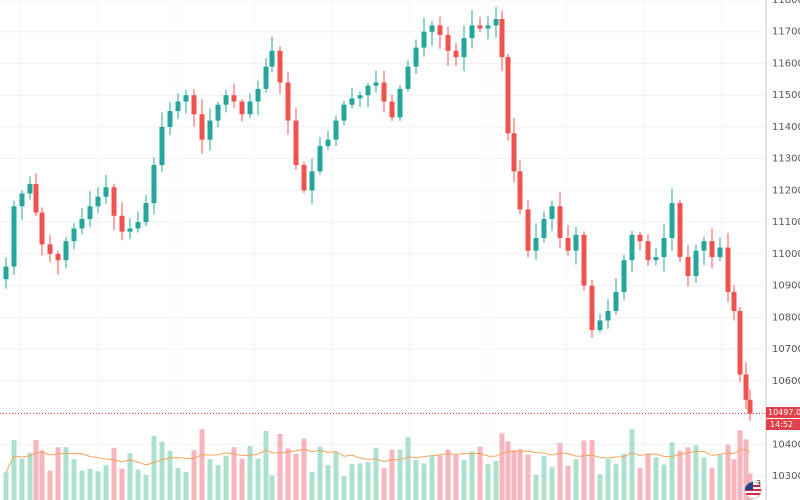 The width and height of the screenshot is (800, 500). I want to click on price-axis-tick-label: 11200.0, so click(786, 190).